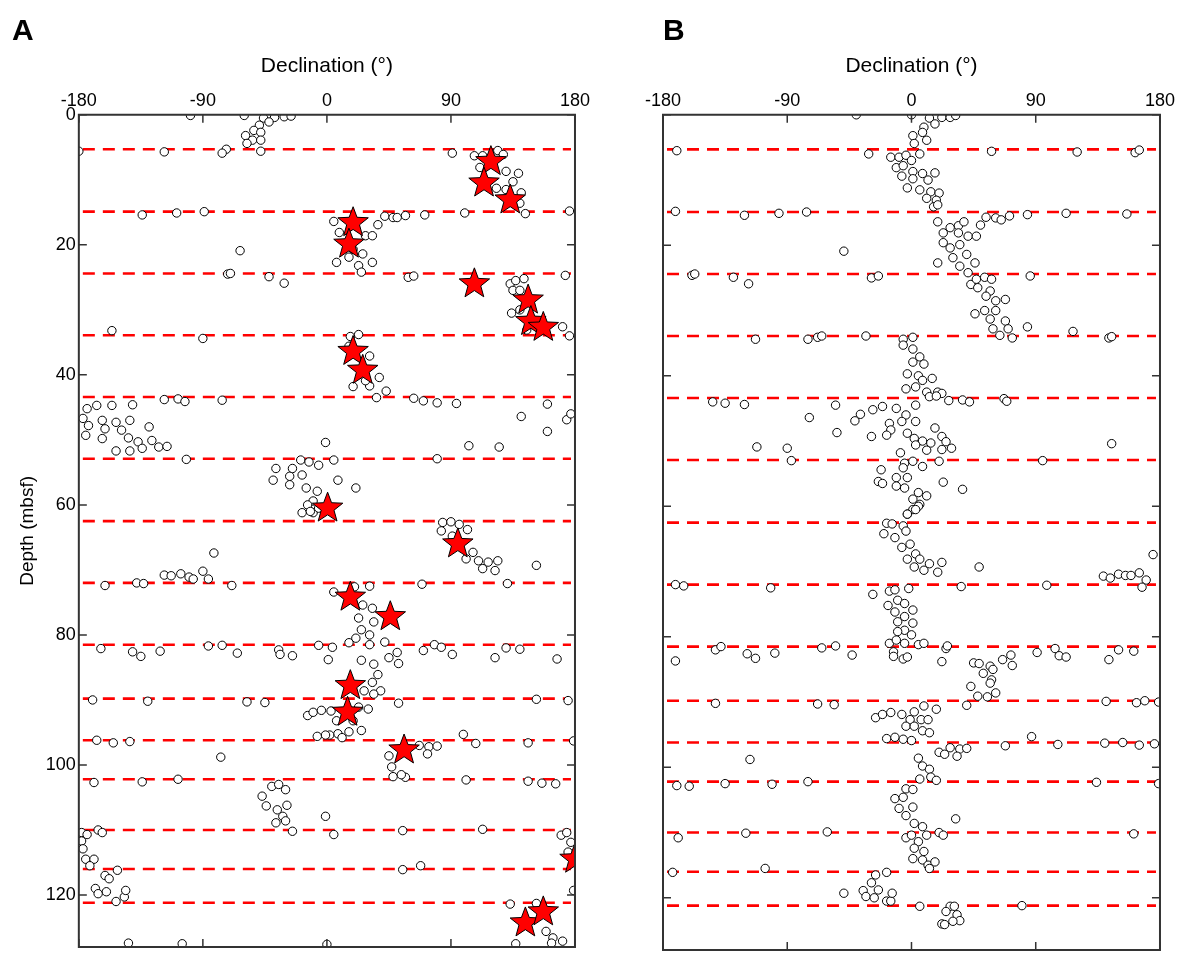 The height and width of the screenshot is (969, 1187). I want to click on y-tick-label: 60, so click(65, 503).